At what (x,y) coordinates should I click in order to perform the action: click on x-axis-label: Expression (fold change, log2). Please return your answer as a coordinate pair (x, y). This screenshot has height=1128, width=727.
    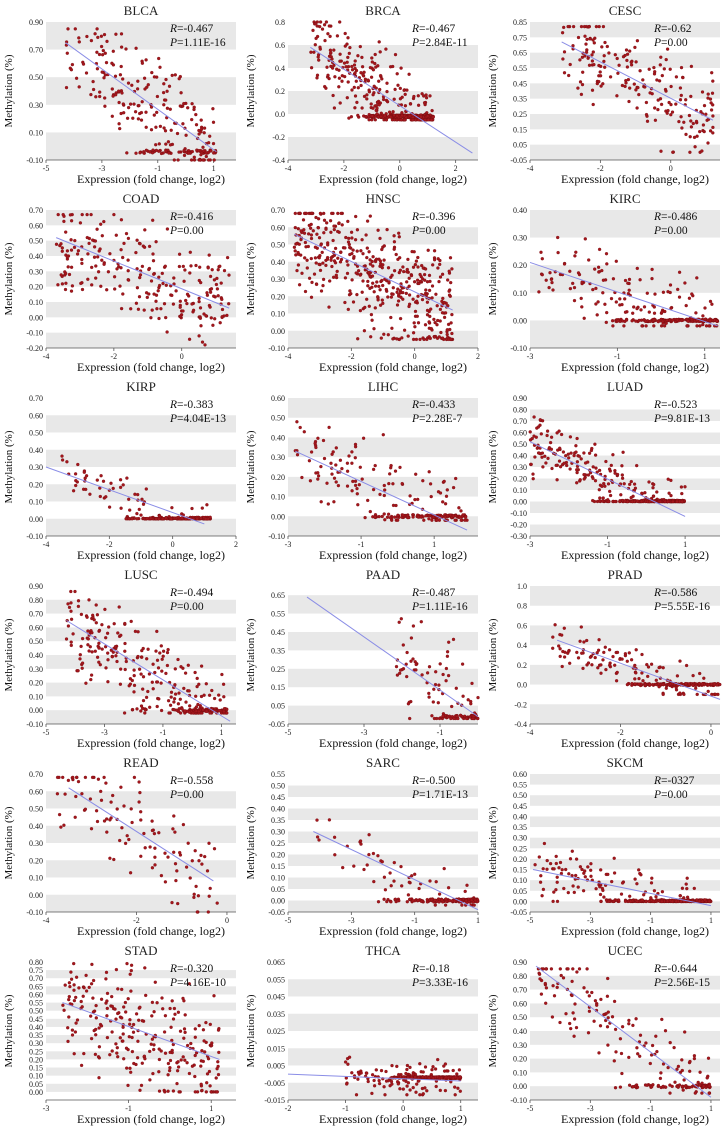
    Looking at the image, I should click on (151, 367).